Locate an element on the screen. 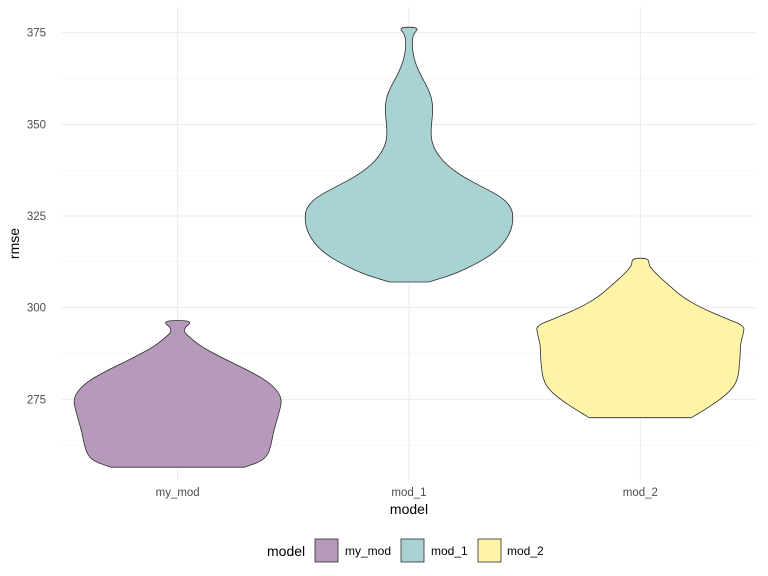 The image size is (768, 576). legend: model my_mod mod_1 mod_2 is located at coordinates (405, 550).